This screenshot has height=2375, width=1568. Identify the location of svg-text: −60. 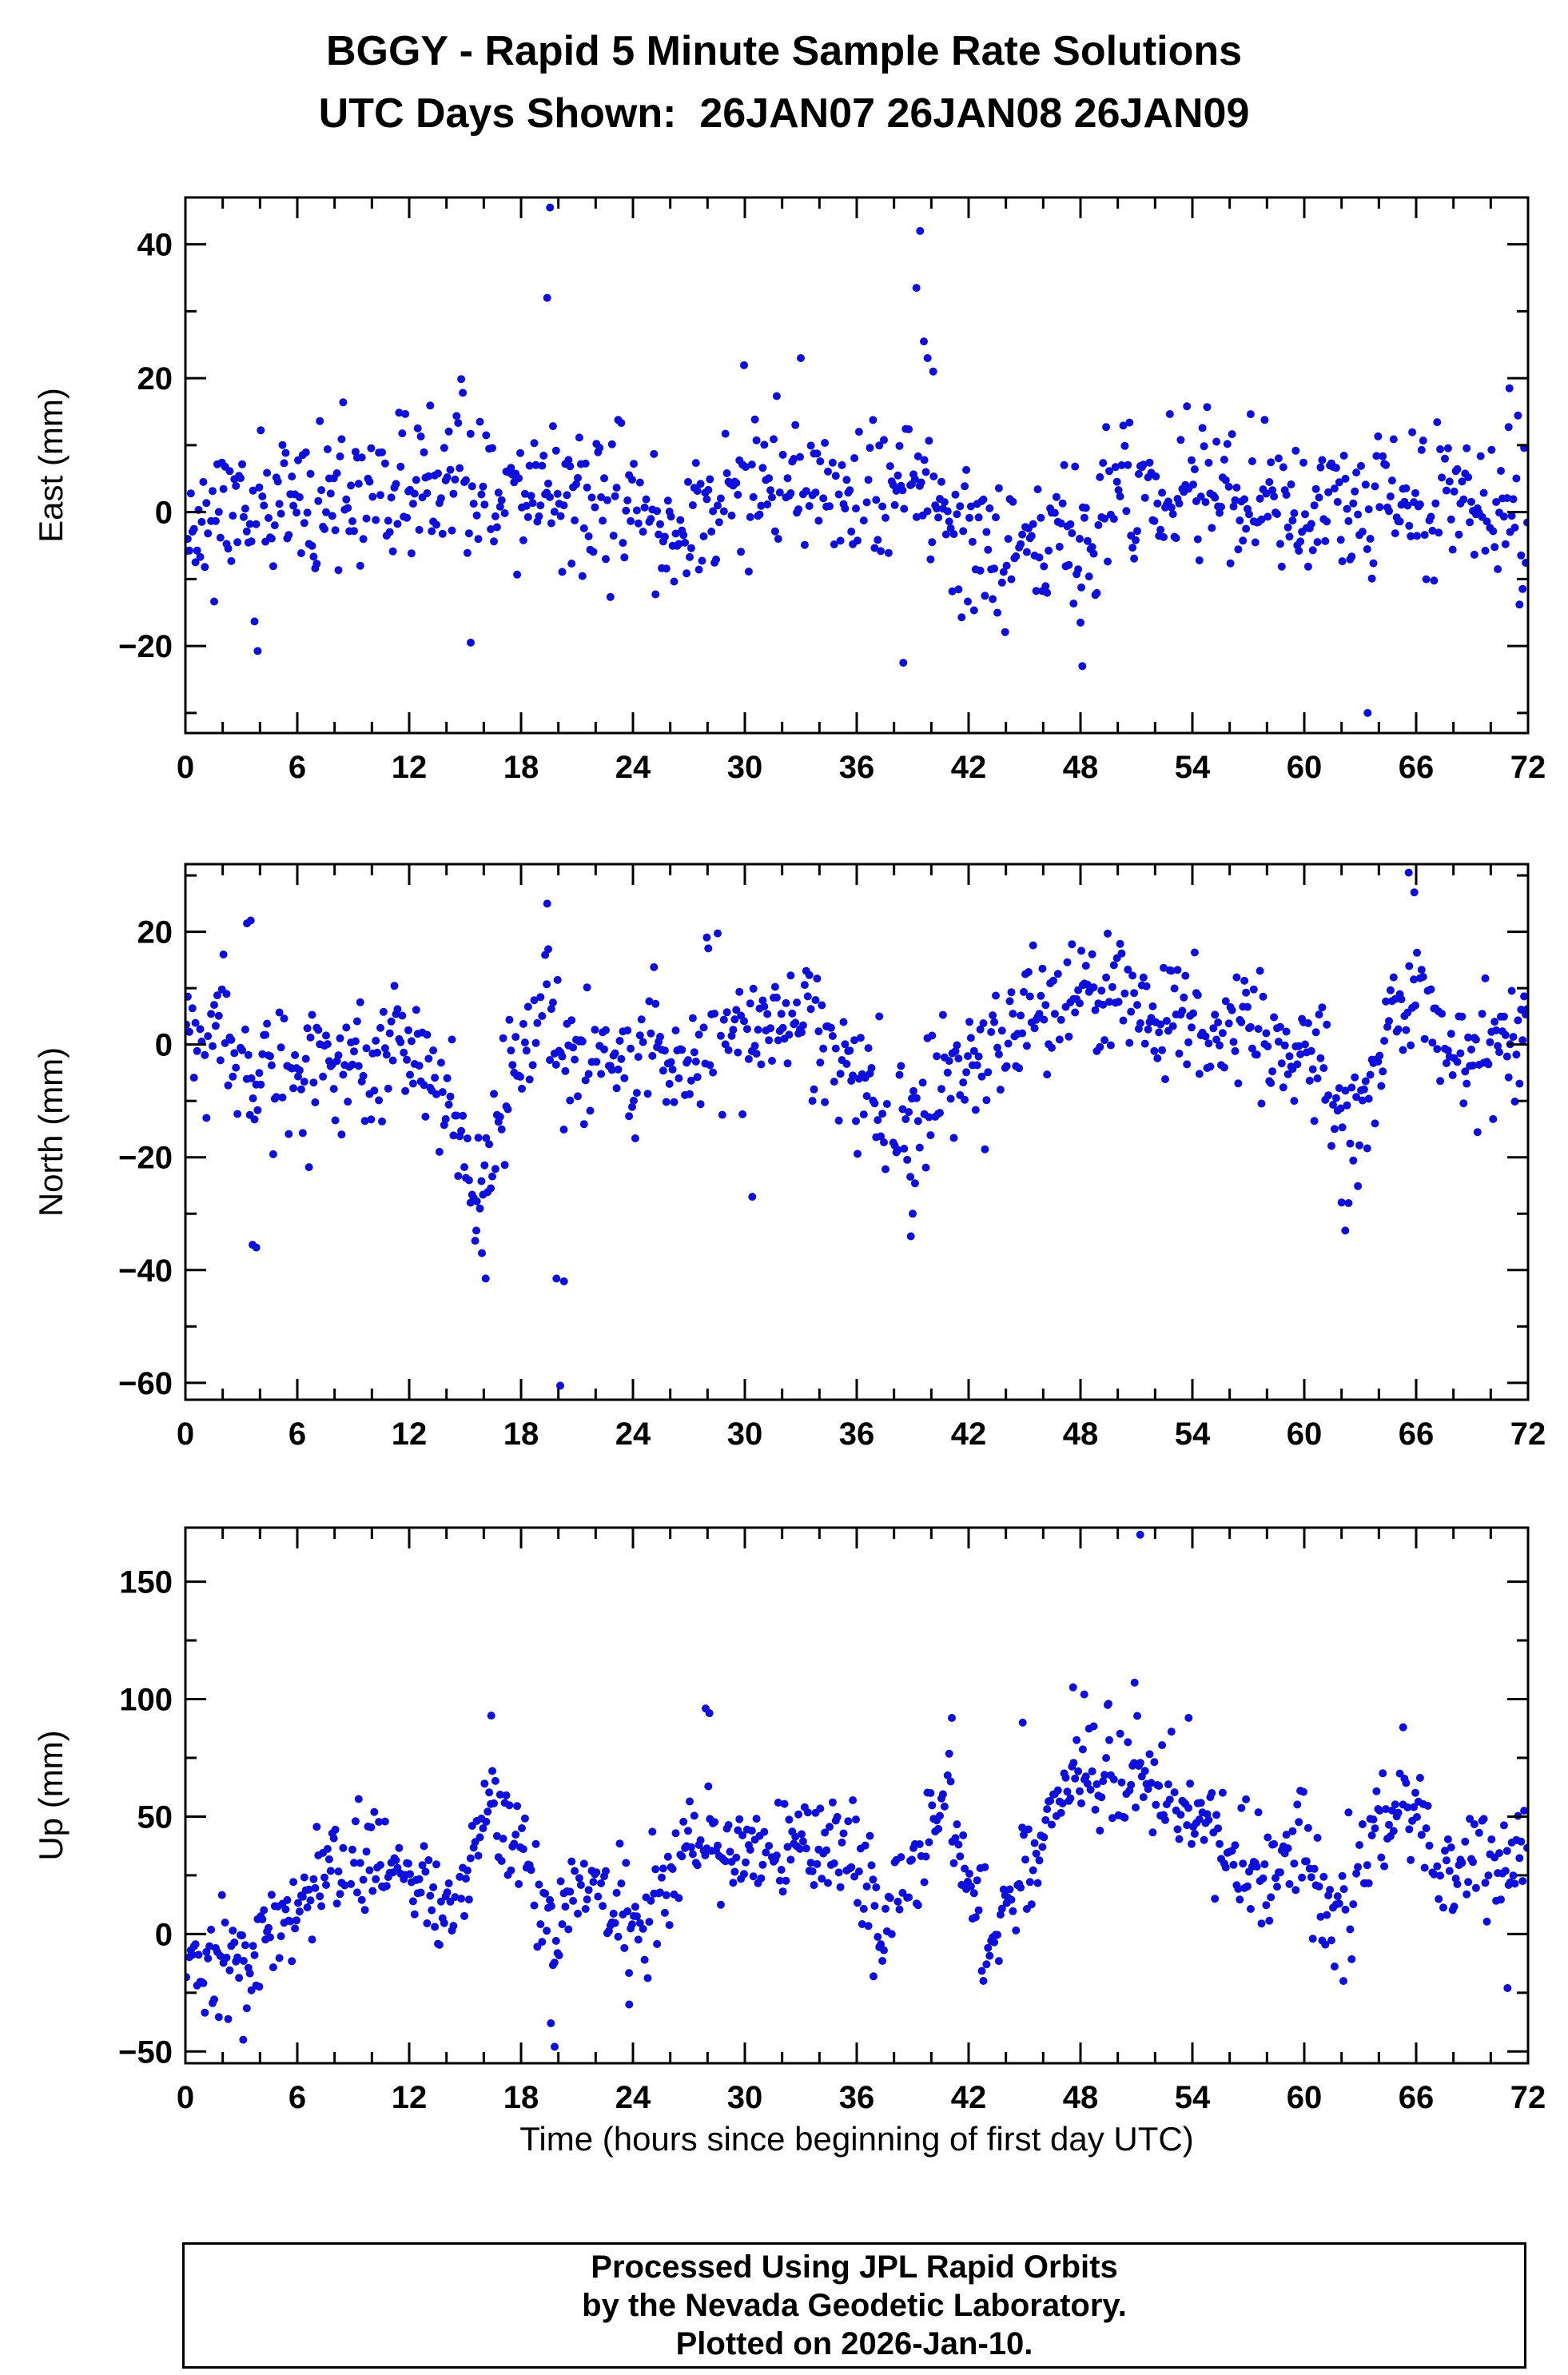
(145, 1383).